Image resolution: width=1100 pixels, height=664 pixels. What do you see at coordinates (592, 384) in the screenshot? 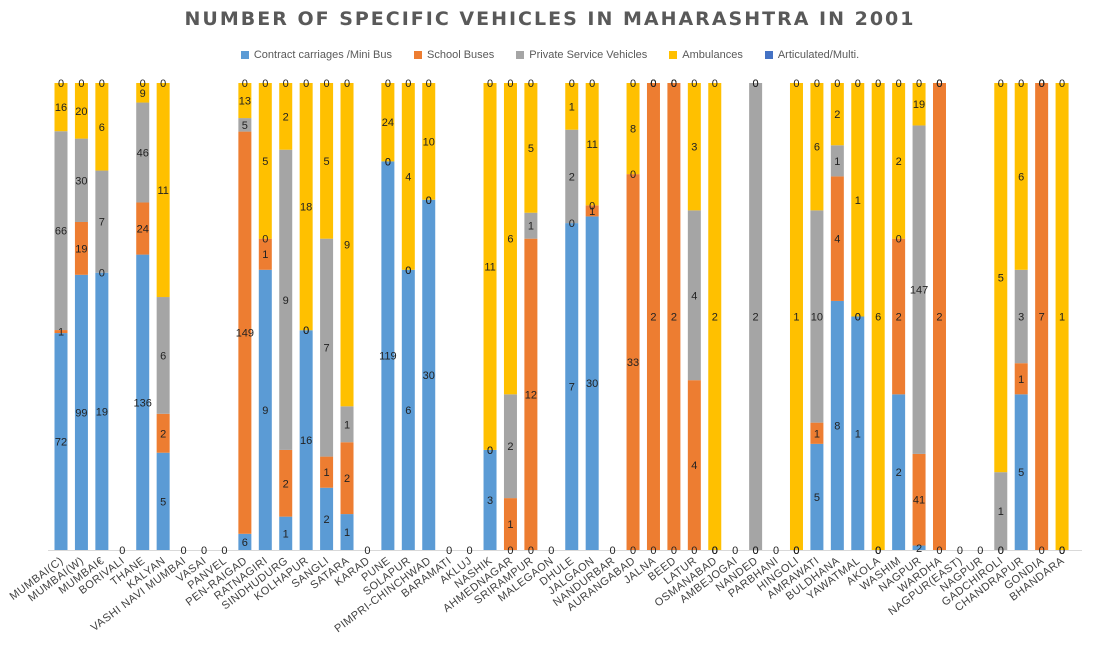
I see `data-label: 30` at bounding box center [592, 384].